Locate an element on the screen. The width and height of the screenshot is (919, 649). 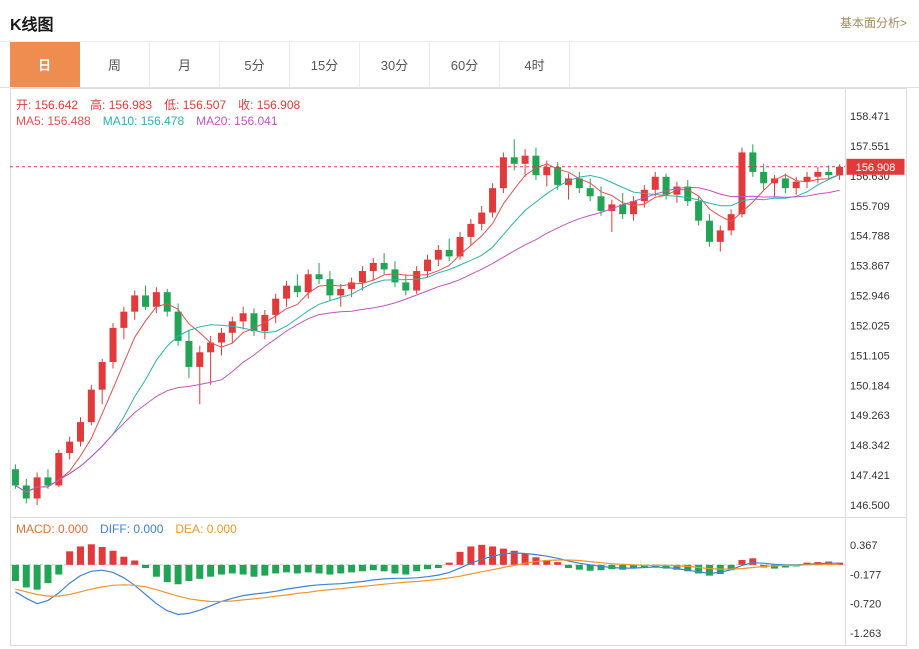
macd-axis-label: -1.263 is located at coordinates (865, 634).